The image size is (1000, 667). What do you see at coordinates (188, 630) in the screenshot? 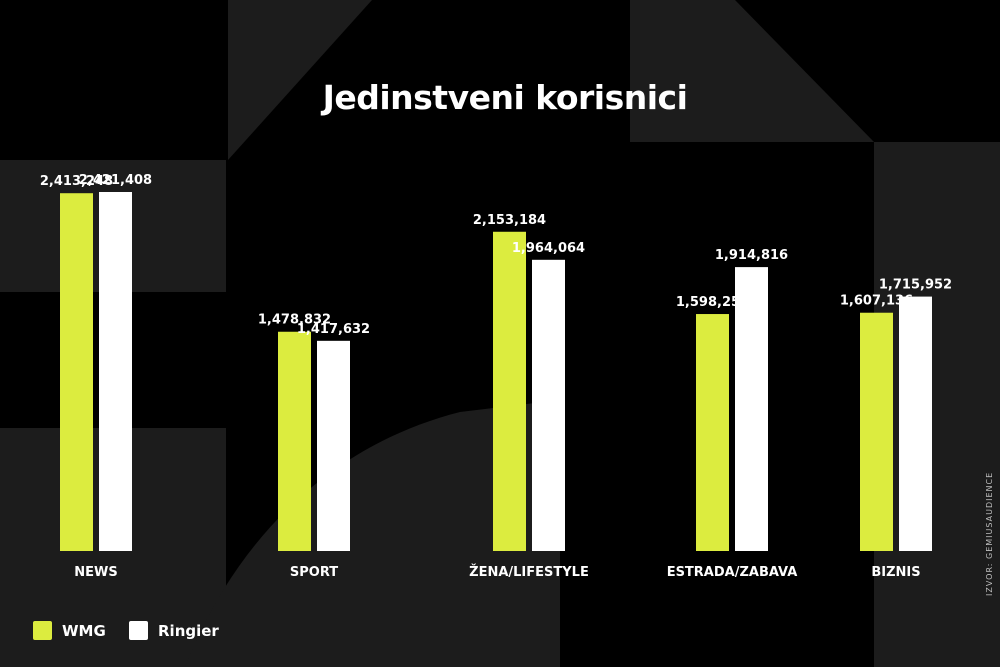
I see `legend-label-ringier: Ringier` at bounding box center [188, 630].